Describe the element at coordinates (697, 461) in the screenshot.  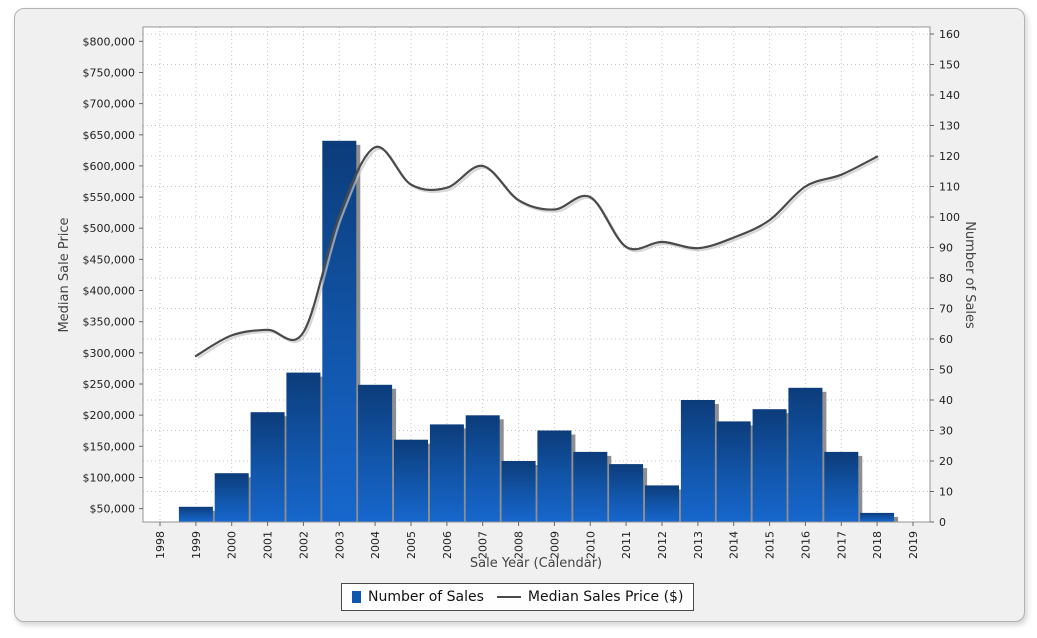
I see `bar-2013` at that location.